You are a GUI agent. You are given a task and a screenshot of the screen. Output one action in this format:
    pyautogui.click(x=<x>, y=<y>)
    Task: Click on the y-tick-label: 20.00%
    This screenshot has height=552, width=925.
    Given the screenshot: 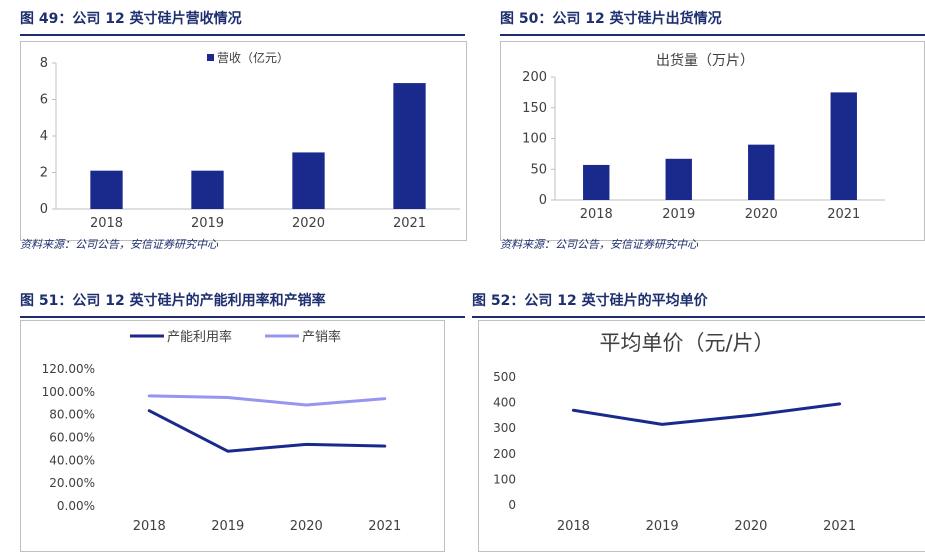 What is the action you would take?
    pyautogui.click(x=72, y=483)
    